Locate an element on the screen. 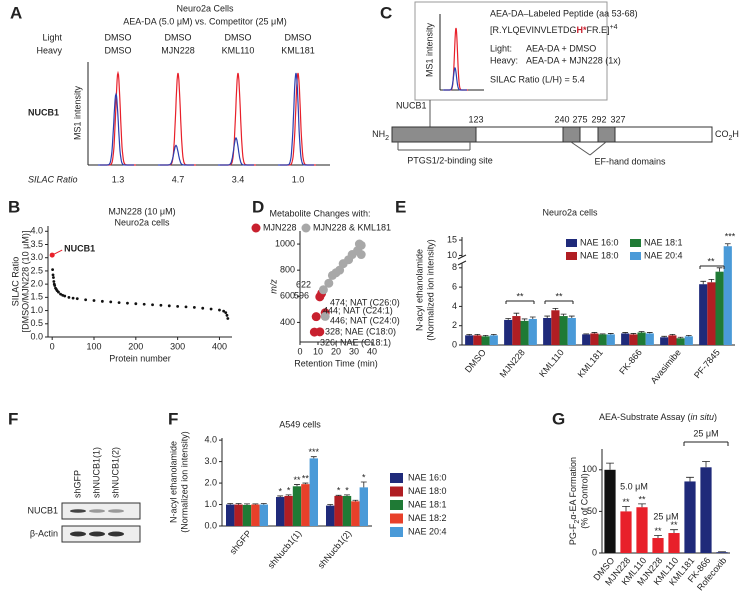 The height and width of the screenshot is (605, 750). peptide-sequence: [R.YLQEVINVLETDGH*FR.E]+4 is located at coordinates (554, 29).